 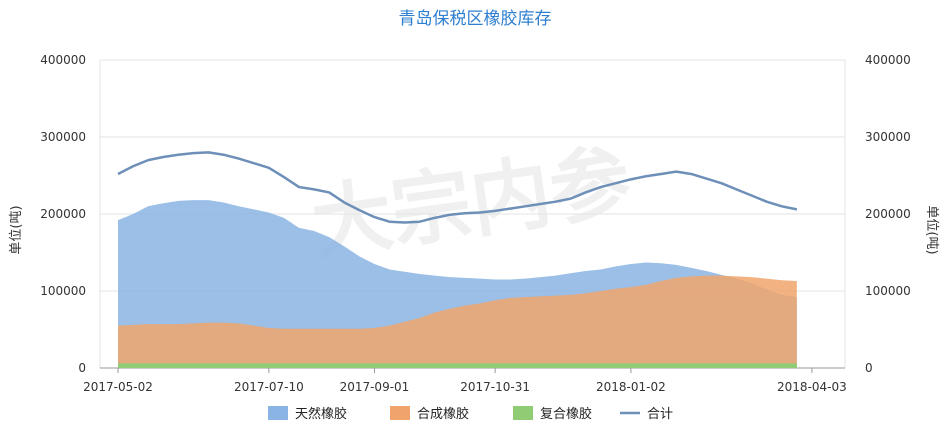 What do you see at coordinates (16, 229) in the screenshot?
I see `left-axis-title: 单位(吨)` at bounding box center [16, 229].